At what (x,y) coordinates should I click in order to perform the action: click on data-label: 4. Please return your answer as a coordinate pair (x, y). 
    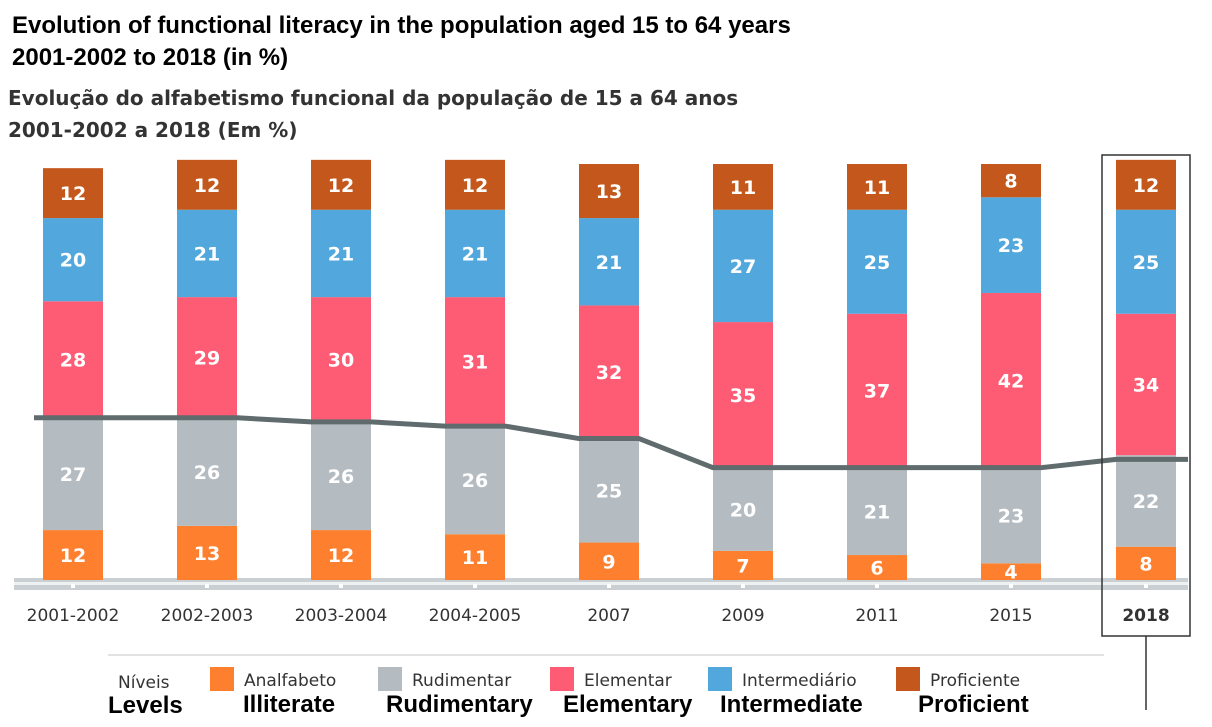
    Looking at the image, I should click on (1010, 573).